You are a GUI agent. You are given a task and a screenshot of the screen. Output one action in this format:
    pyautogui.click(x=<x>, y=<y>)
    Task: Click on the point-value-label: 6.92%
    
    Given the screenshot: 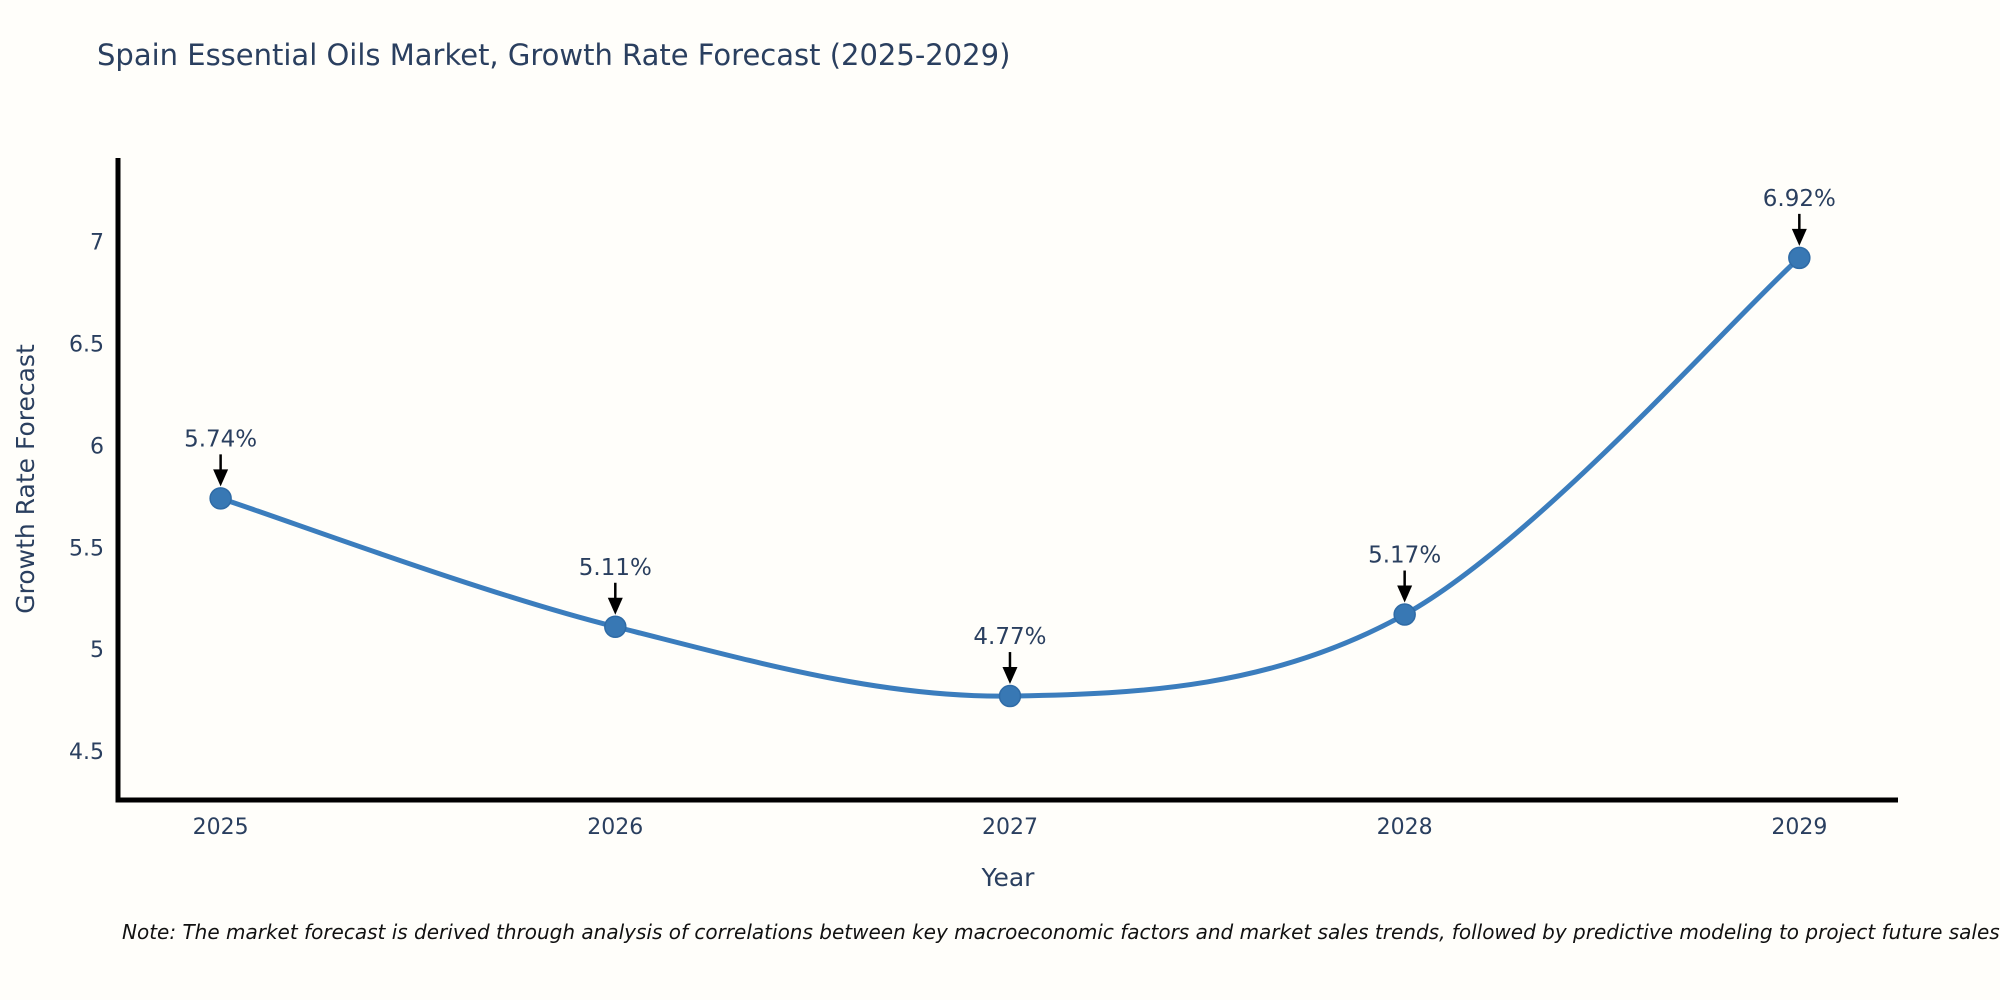 What is the action you would take?
    pyautogui.click(x=1799, y=199)
    